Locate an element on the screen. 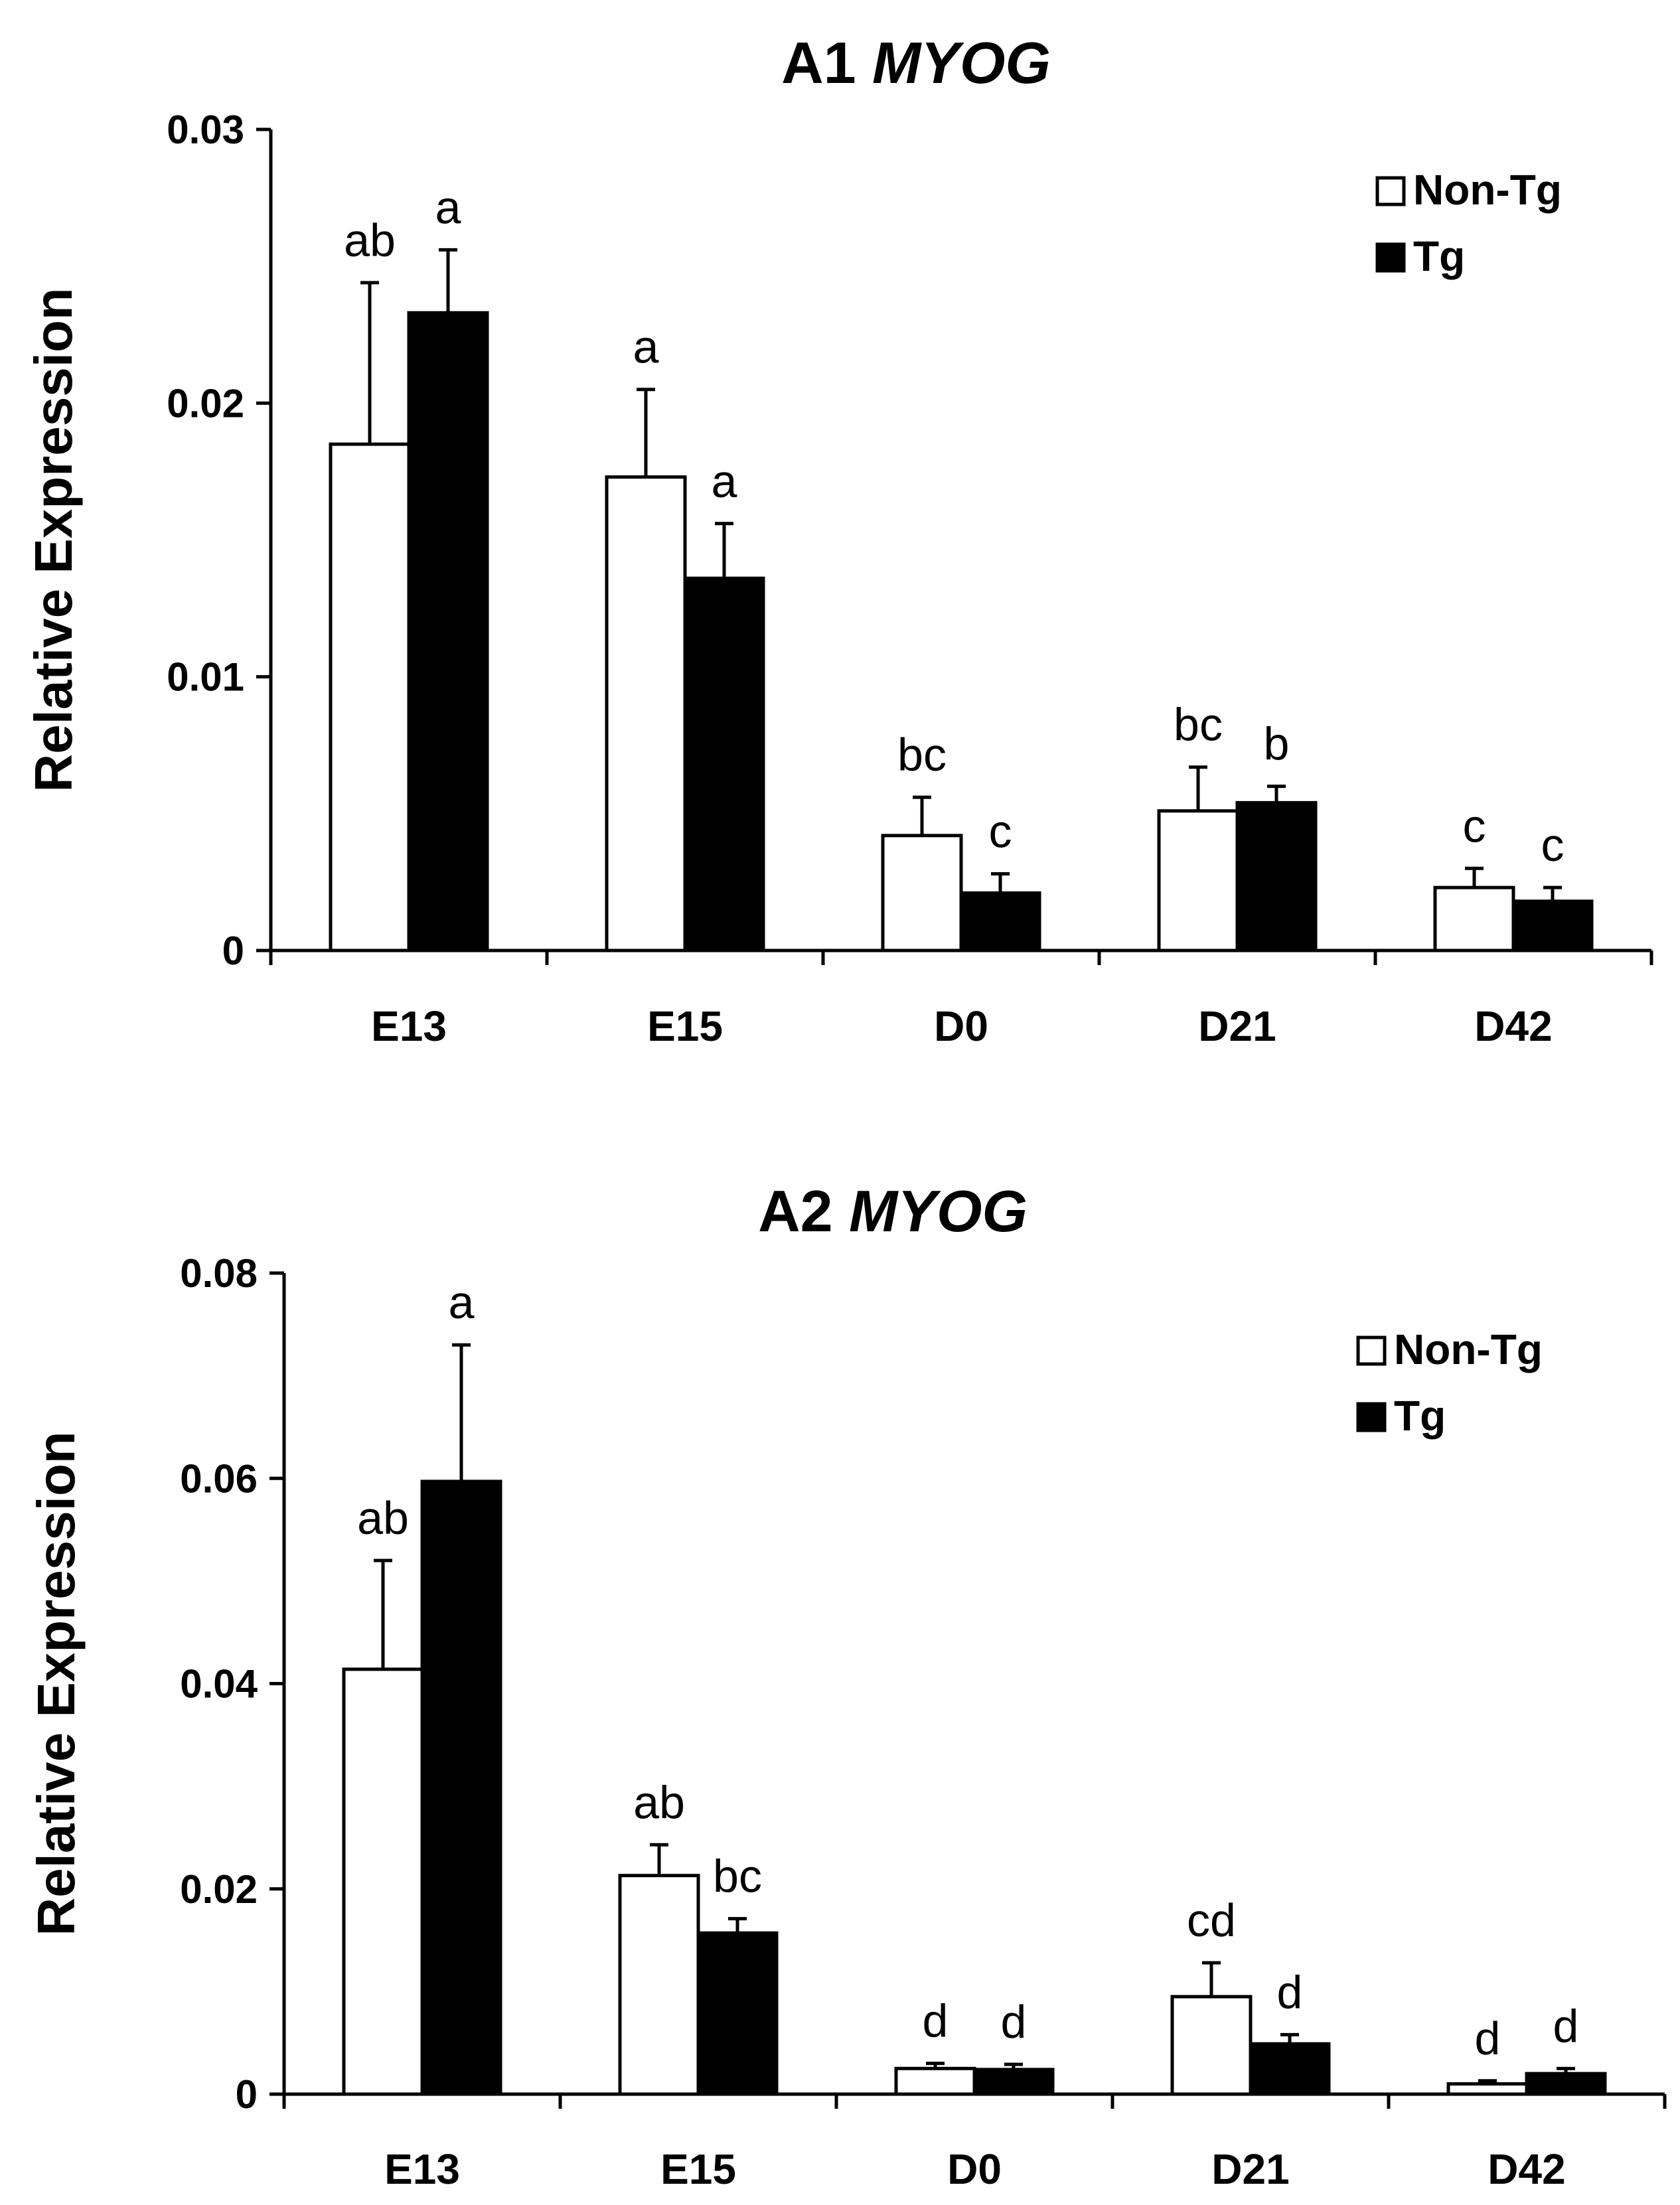 Image resolution: width=1680 pixels, height=2205 pixels. significance-label: b is located at coordinates (1277, 744).